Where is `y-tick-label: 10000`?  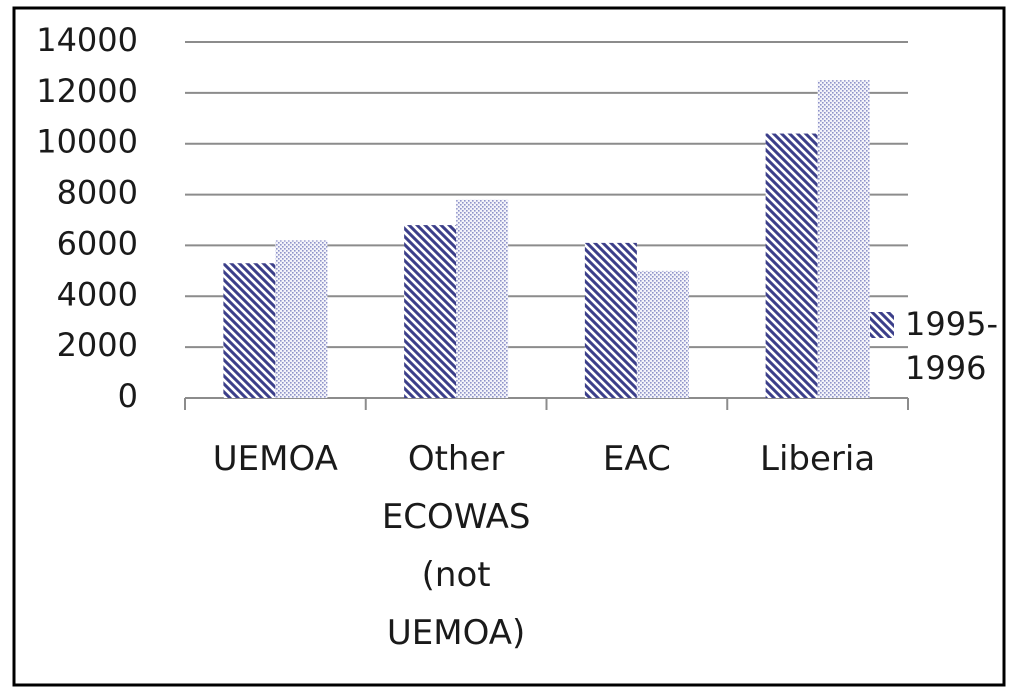 y-tick-label: 10000 is located at coordinates (87, 142).